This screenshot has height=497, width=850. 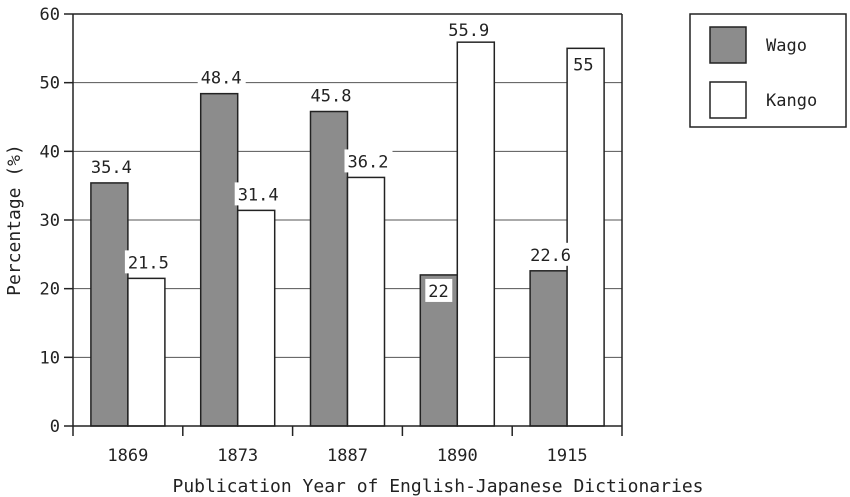 What do you see at coordinates (237, 456) in the screenshot?
I see `x-tick-label: 1873` at bounding box center [237, 456].